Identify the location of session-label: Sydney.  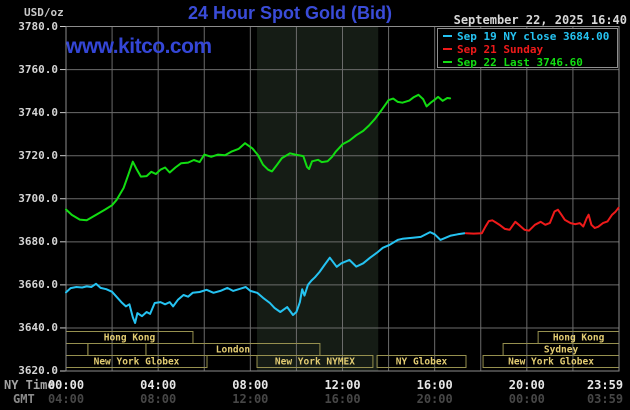
(561, 350).